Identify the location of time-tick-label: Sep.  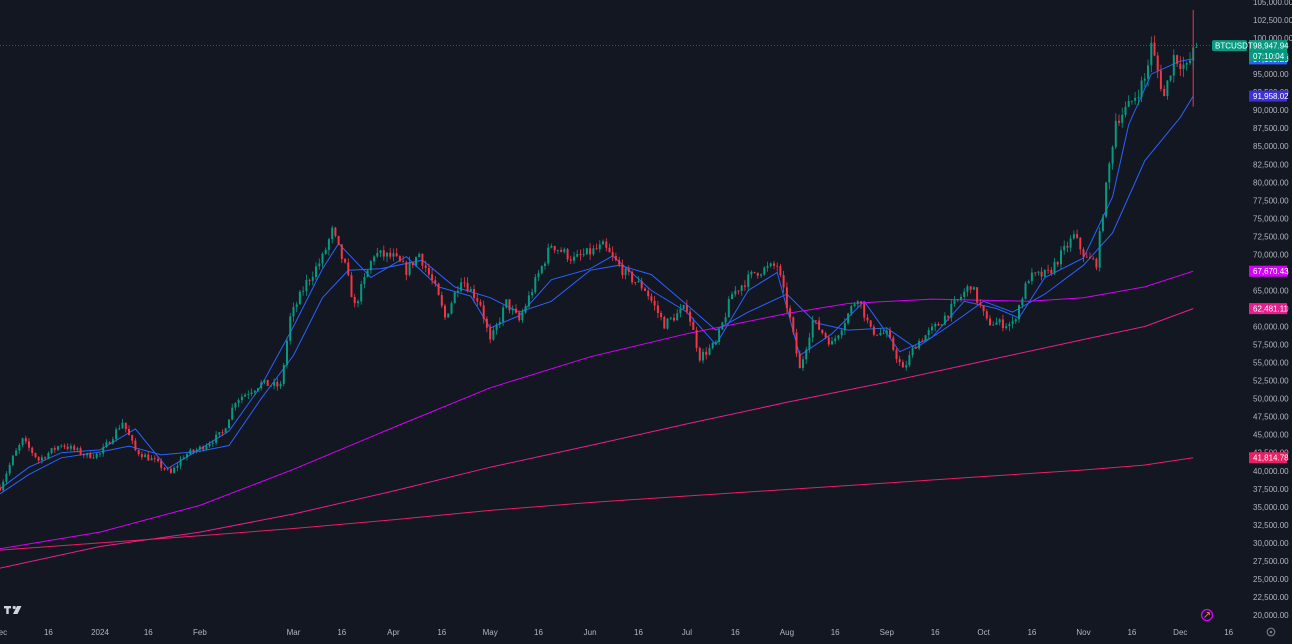
(887, 632).